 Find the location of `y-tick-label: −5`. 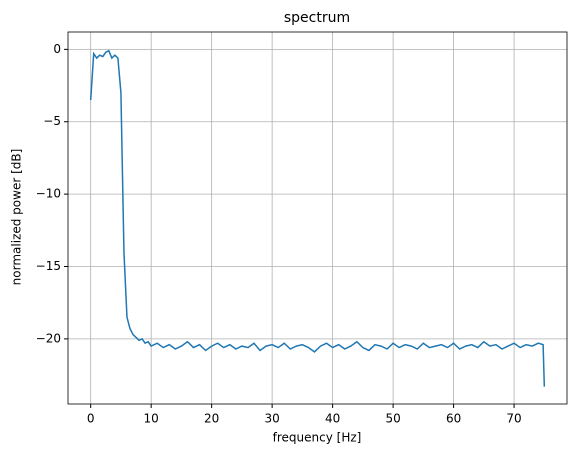

y-tick-label: −5 is located at coordinates (52, 121).